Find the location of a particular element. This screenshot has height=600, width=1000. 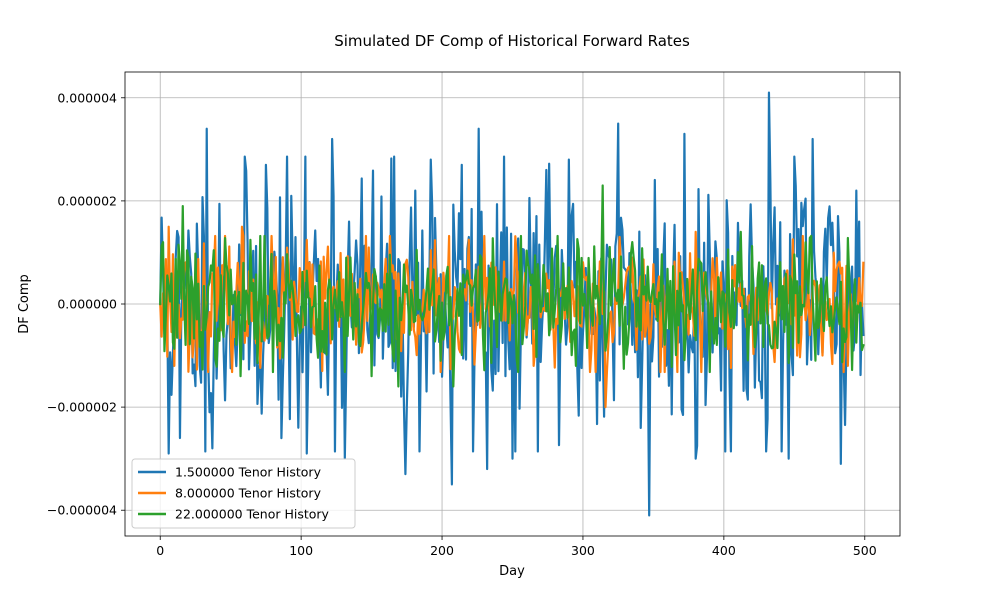

x-tick-label: 200 is located at coordinates (442, 550).